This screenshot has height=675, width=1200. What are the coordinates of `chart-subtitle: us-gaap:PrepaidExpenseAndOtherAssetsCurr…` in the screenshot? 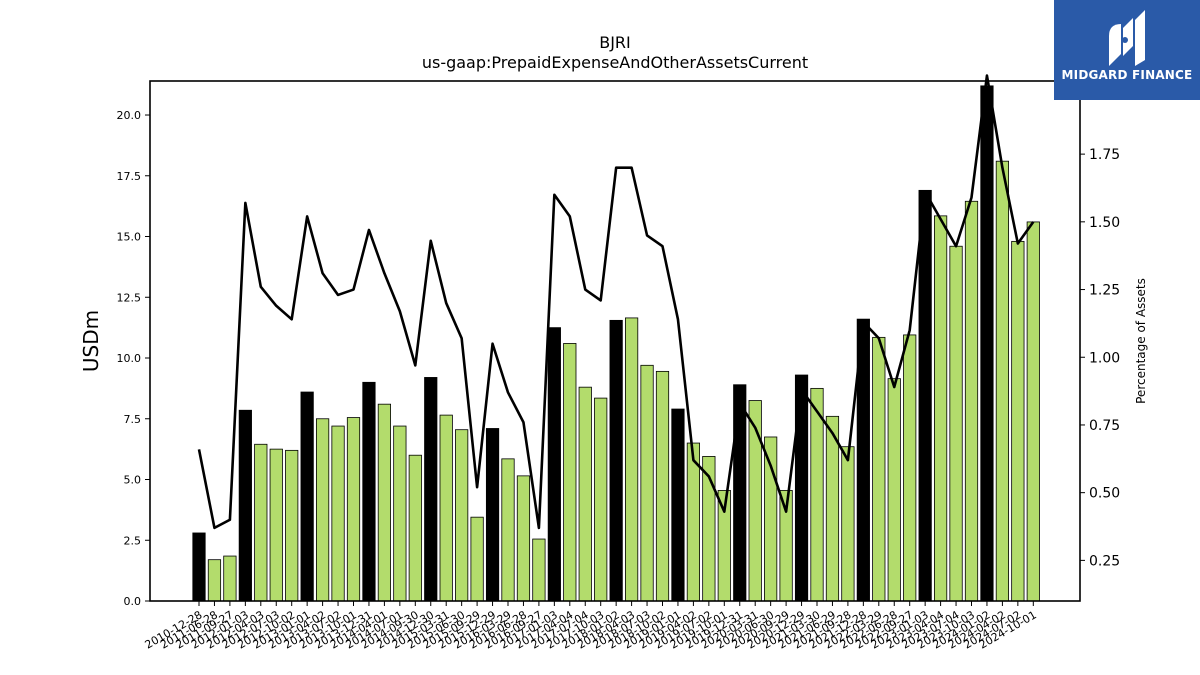 It's located at (615, 62).